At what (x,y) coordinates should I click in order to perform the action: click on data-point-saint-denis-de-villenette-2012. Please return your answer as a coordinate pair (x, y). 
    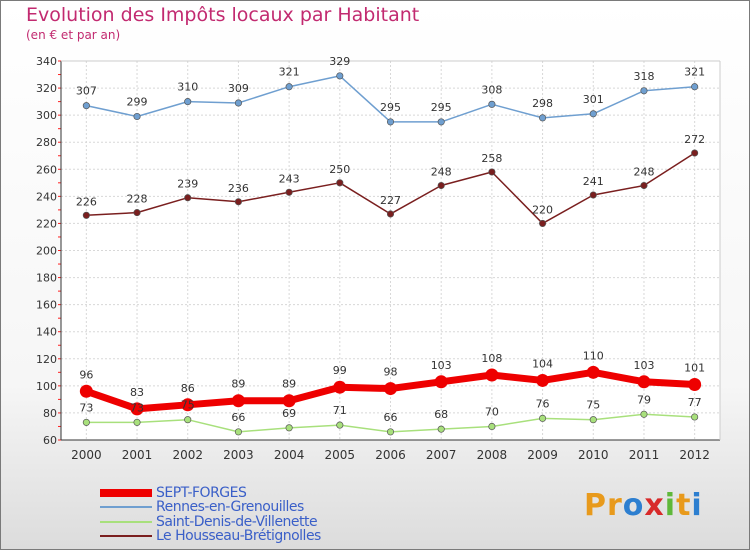
    Looking at the image, I should click on (695, 417).